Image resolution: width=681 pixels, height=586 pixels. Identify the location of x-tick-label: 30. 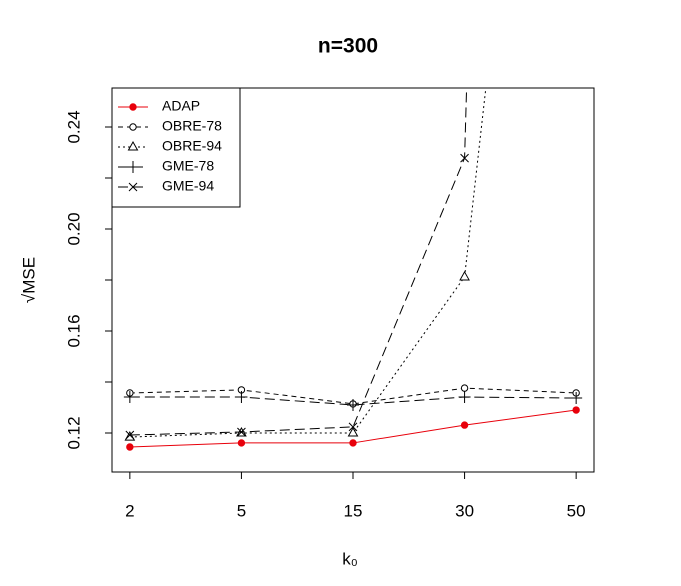
(464, 510).